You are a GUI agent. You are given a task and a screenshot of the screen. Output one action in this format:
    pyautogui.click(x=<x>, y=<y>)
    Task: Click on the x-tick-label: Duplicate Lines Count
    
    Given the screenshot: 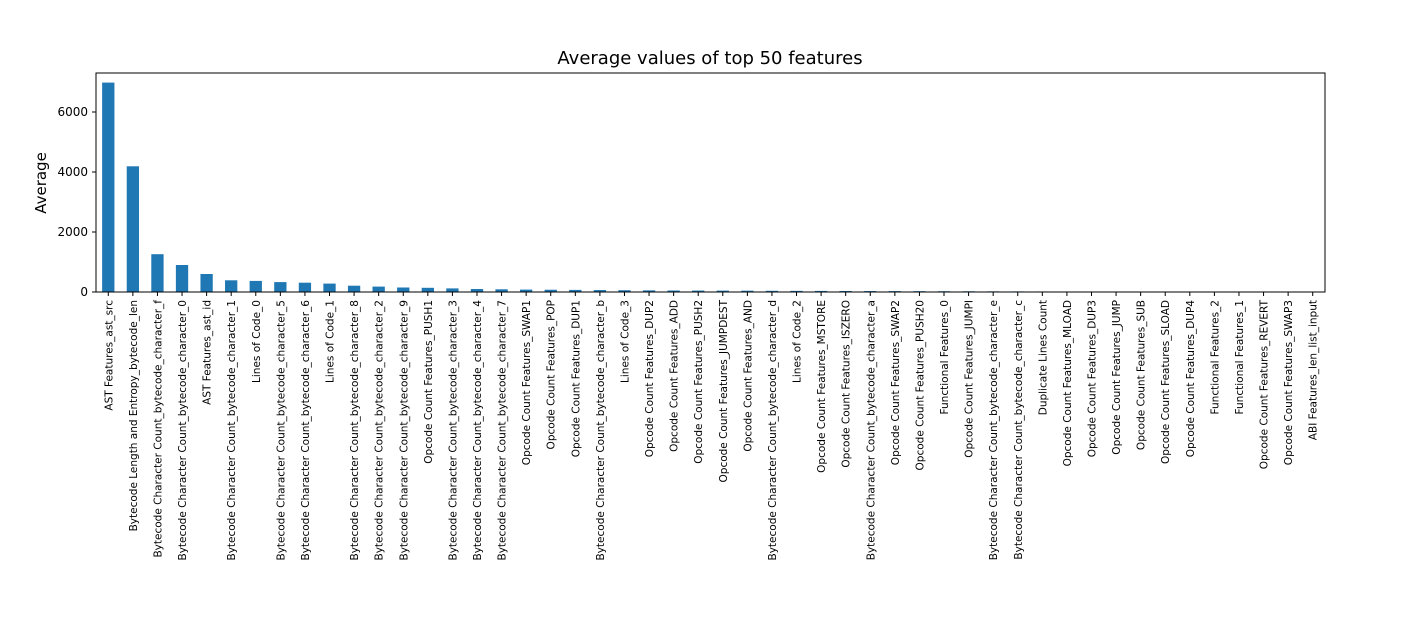 What is the action you would take?
    pyautogui.click(x=1043, y=357)
    